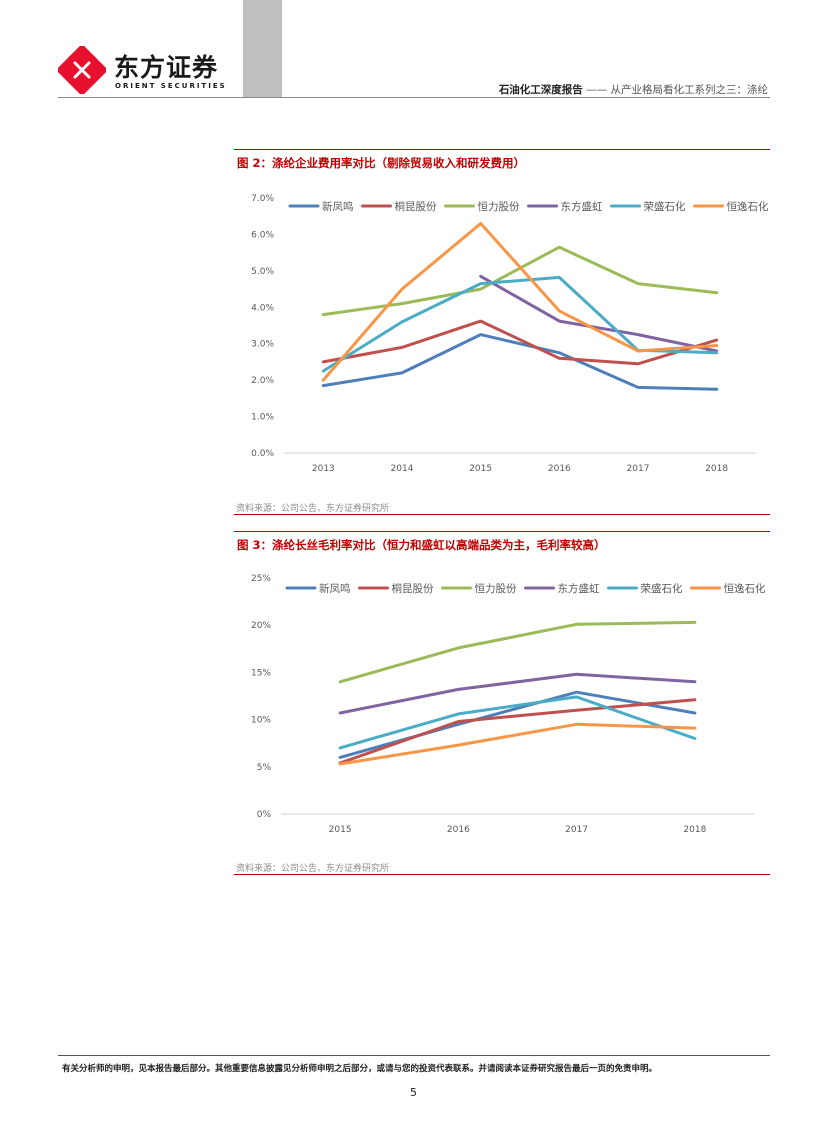 The image size is (827, 1122). I want to click on figure-3-title: 图 3：涤纶长丝毛利率对比（恒力和盛虹以高端品类为主，毛利率较高）, so click(421, 545).